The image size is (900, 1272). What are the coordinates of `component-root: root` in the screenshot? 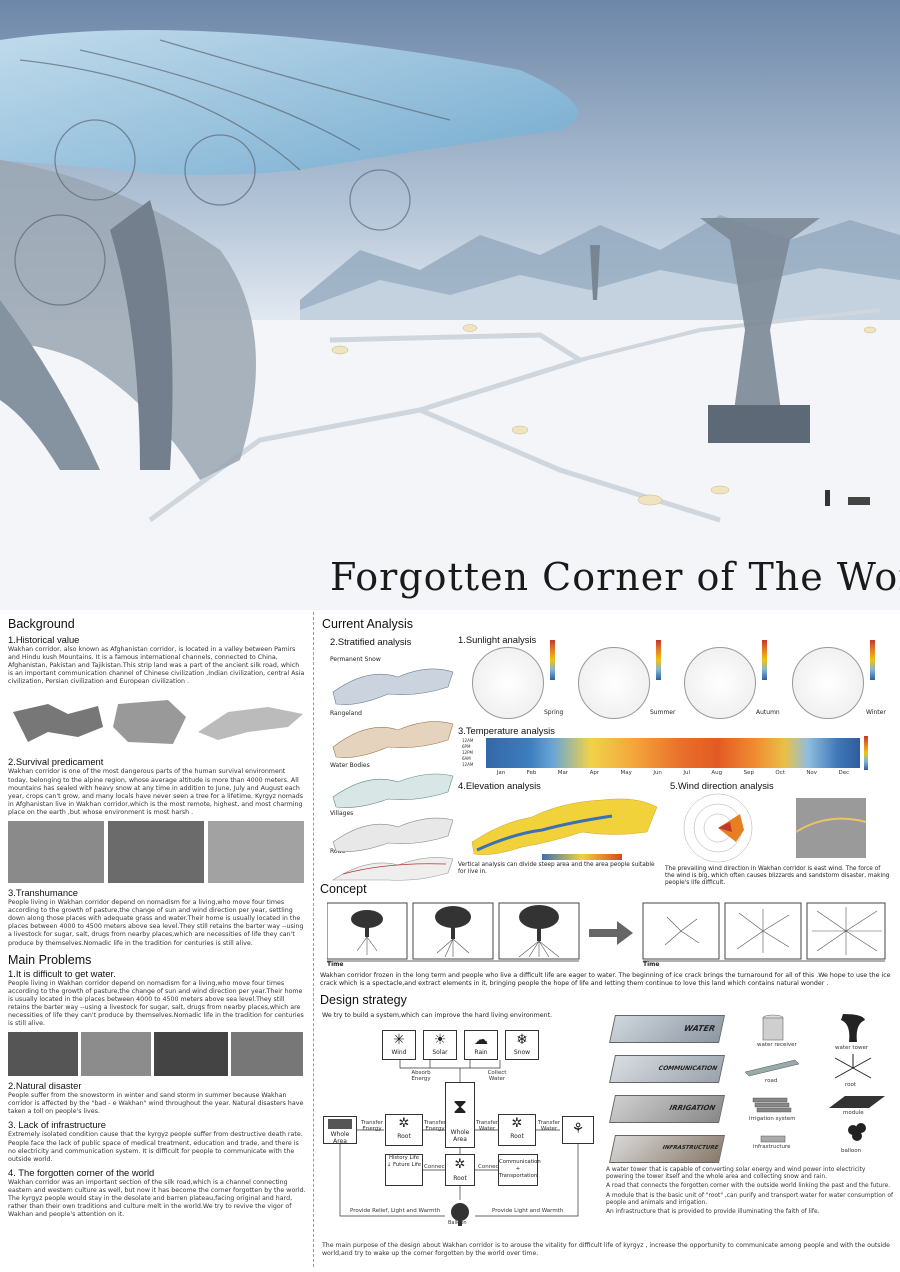 It's located at (851, 1085).